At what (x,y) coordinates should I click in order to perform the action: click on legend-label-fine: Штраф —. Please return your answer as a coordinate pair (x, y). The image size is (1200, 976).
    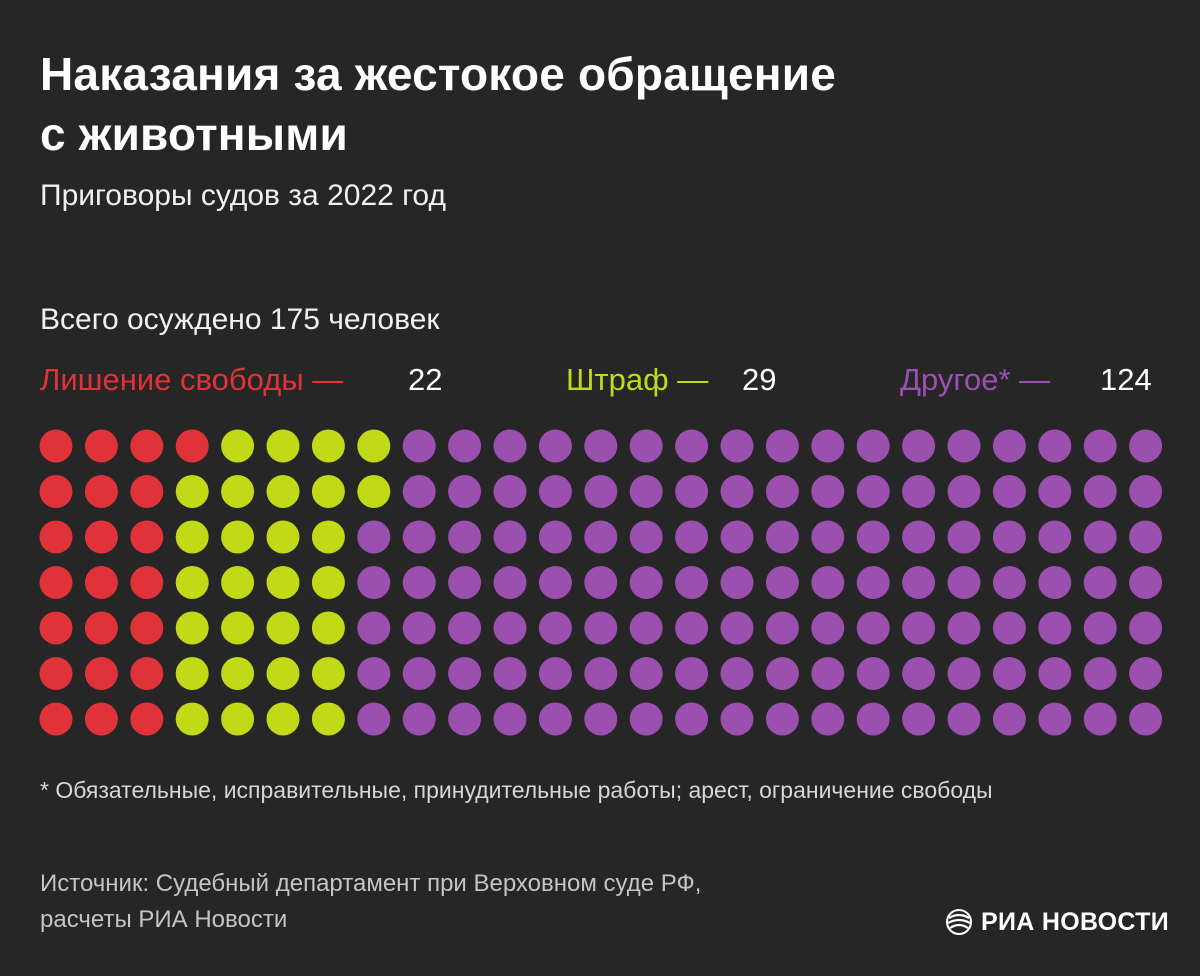
    Looking at the image, I should click on (637, 379).